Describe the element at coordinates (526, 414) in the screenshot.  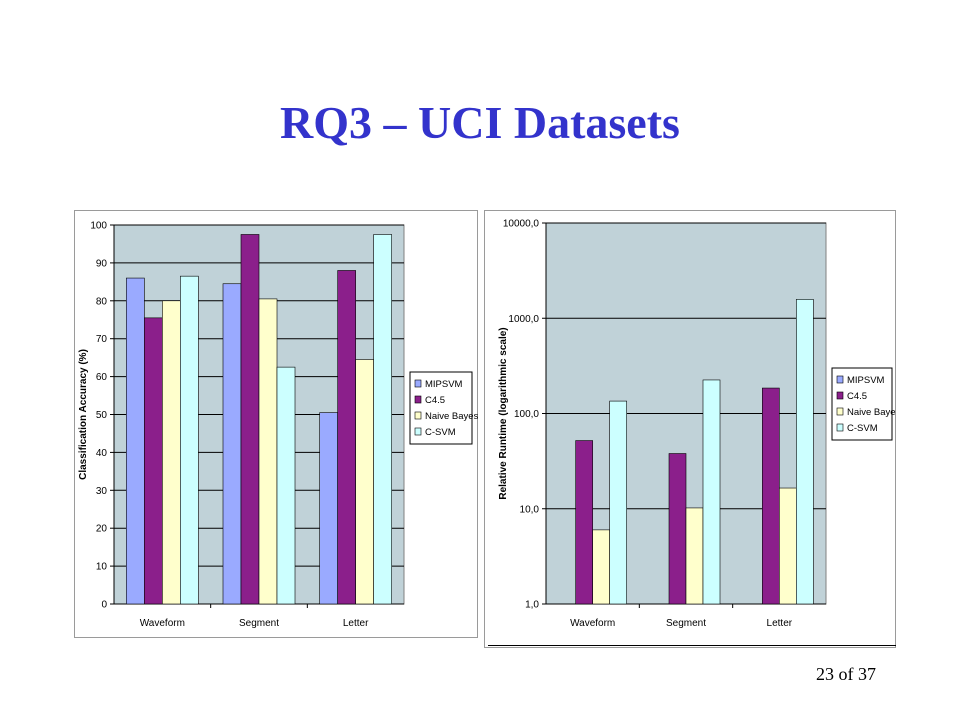
I see `y-tick-label: 100,0` at that location.